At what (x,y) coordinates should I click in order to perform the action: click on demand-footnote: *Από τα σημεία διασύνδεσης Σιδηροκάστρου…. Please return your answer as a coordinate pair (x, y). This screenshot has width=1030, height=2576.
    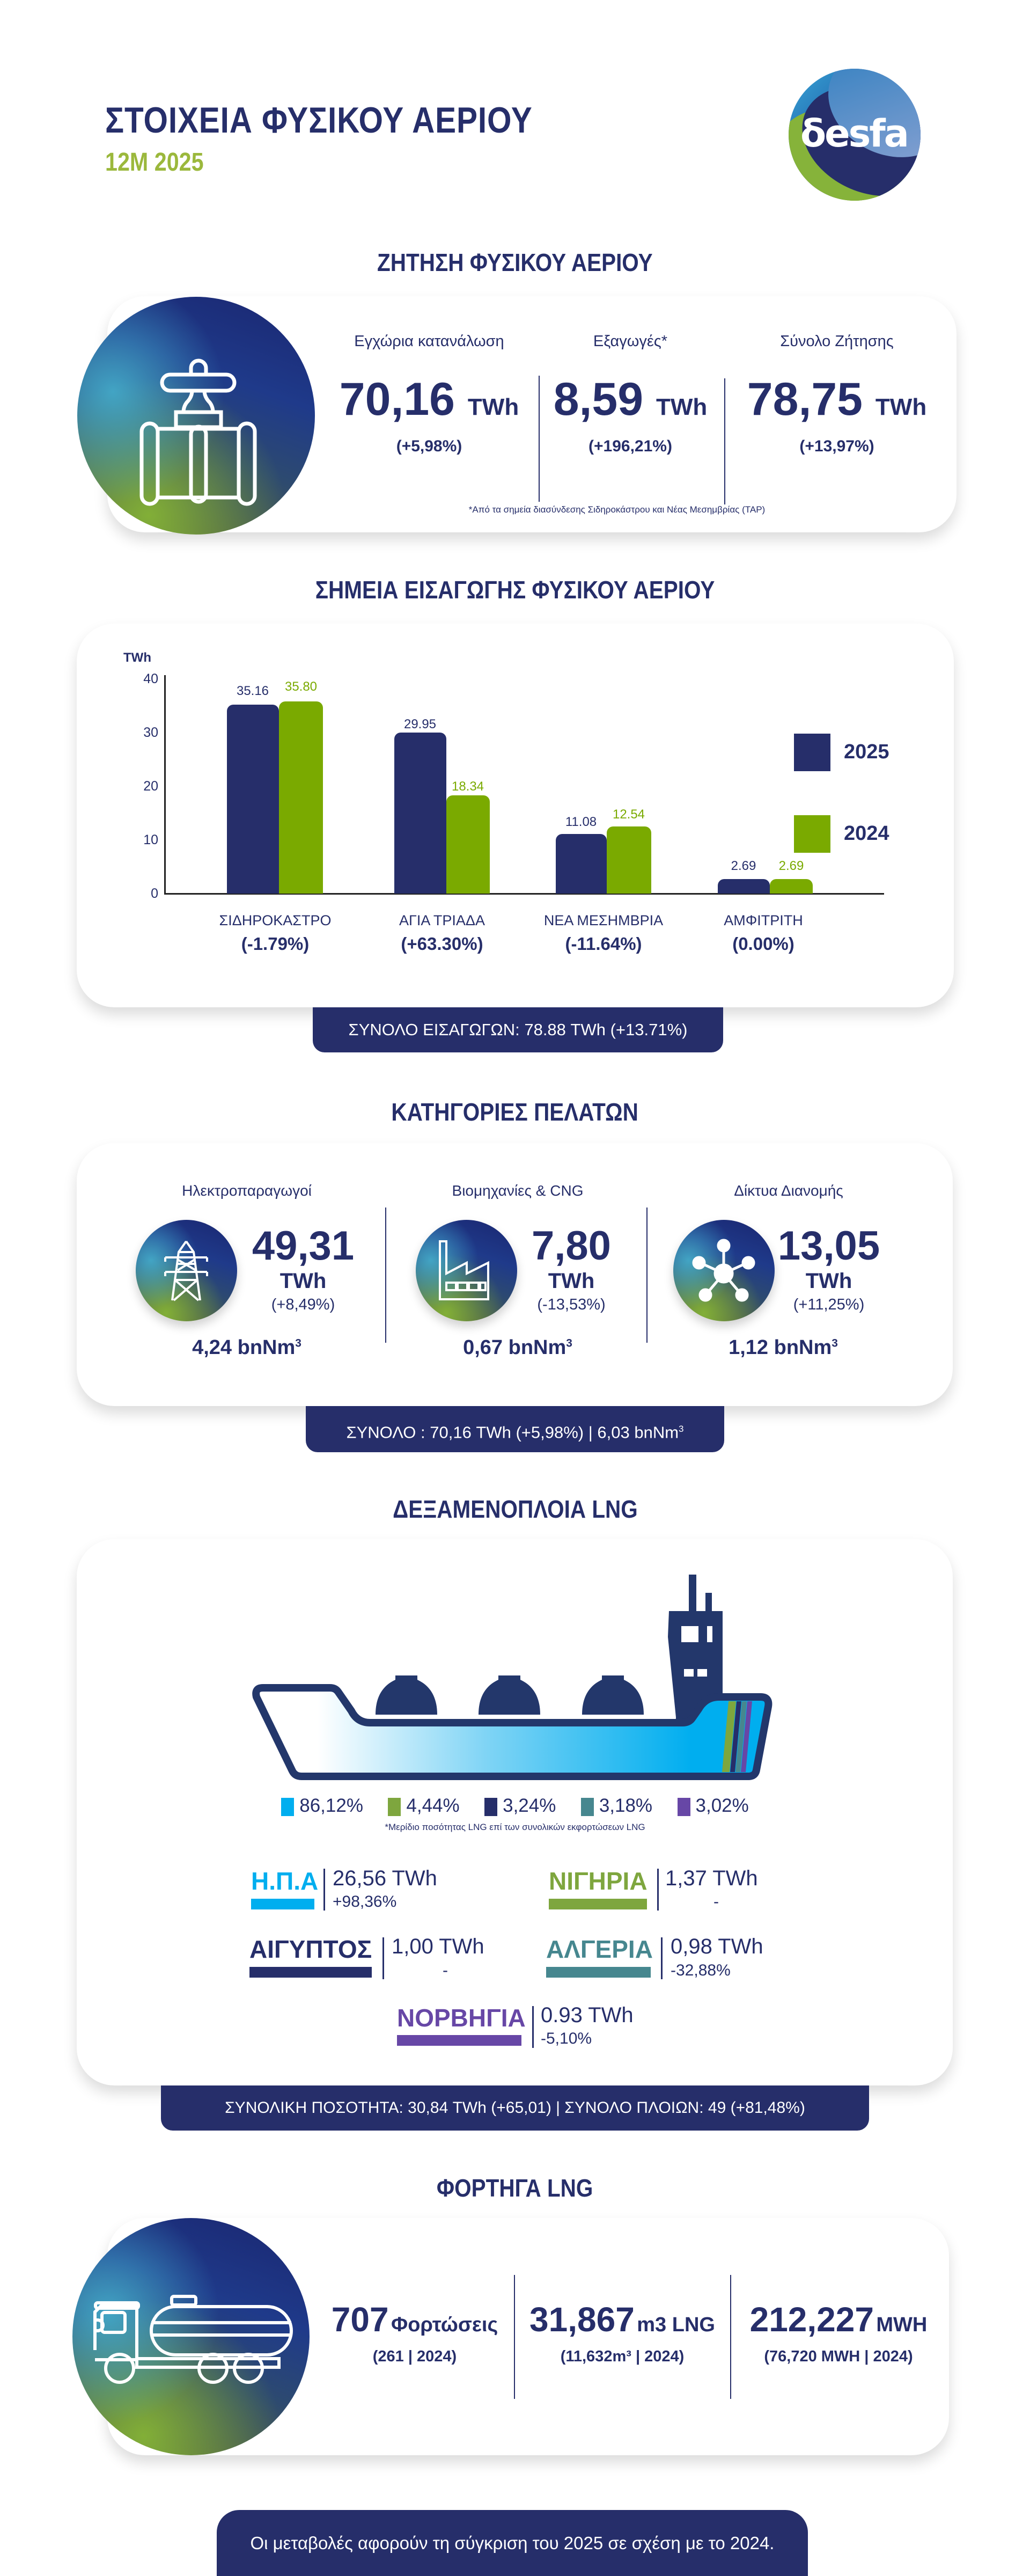
    Looking at the image, I should click on (617, 509).